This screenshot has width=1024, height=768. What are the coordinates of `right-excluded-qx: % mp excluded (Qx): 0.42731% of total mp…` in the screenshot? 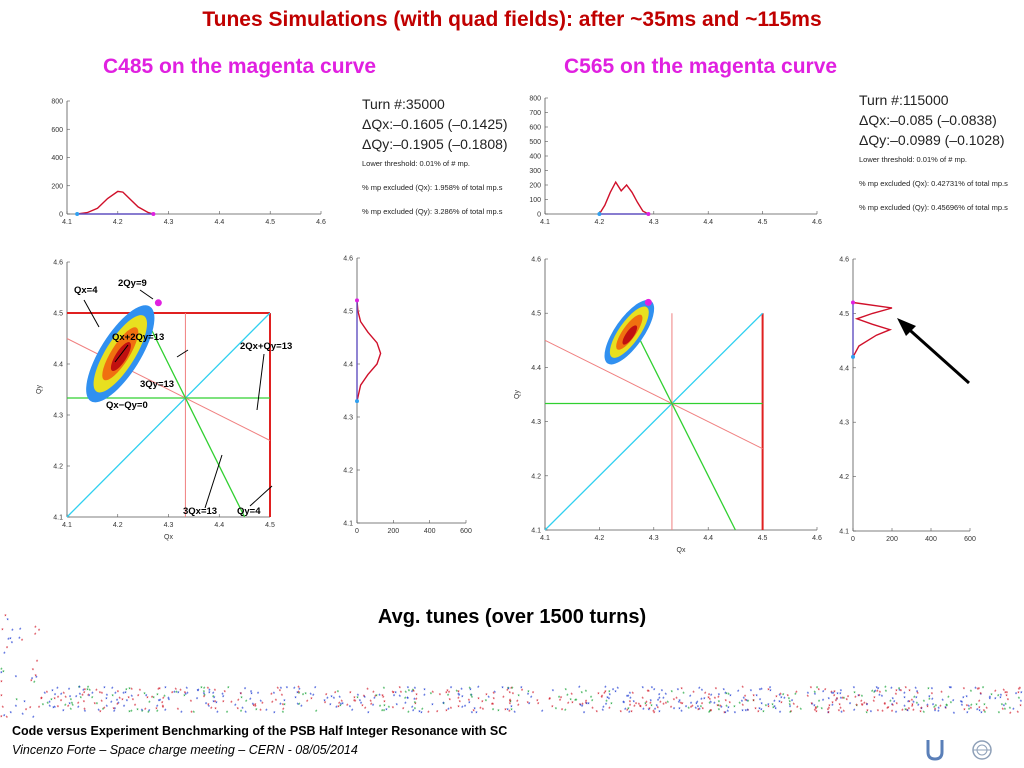 It's located at (933, 183).